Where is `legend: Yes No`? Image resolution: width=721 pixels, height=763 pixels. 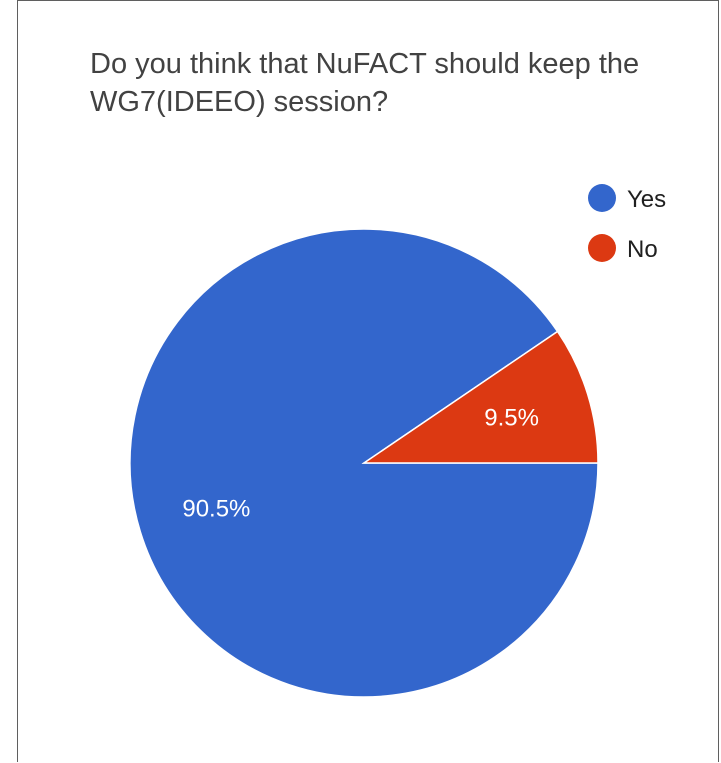
legend: Yes No is located at coordinates (627, 223).